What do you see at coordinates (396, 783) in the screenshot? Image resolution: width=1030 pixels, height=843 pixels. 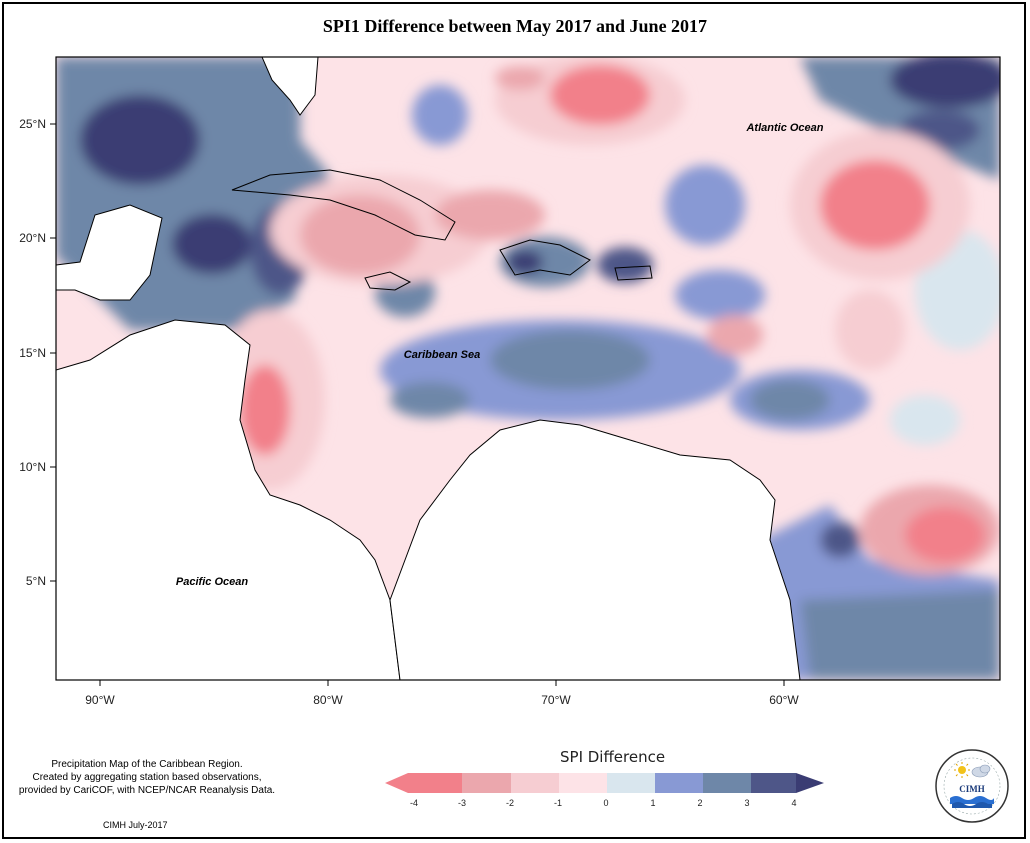 I see `legend-arrow-left` at bounding box center [396, 783].